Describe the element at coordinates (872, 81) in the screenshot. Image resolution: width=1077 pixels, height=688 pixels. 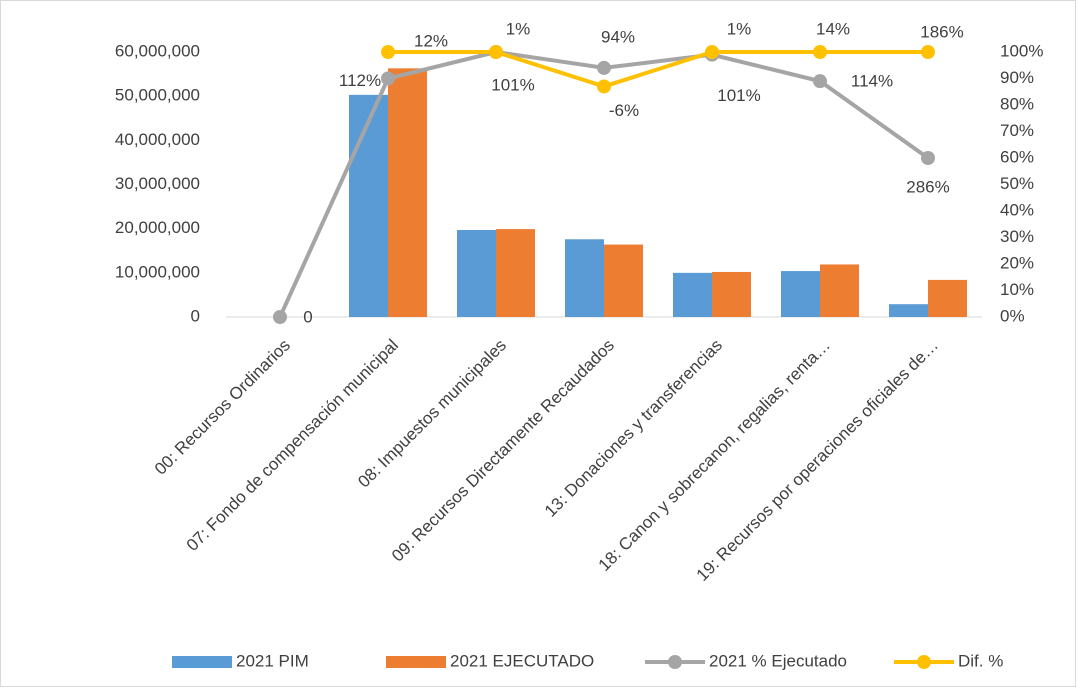
I see `data-label: 114%` at that location.